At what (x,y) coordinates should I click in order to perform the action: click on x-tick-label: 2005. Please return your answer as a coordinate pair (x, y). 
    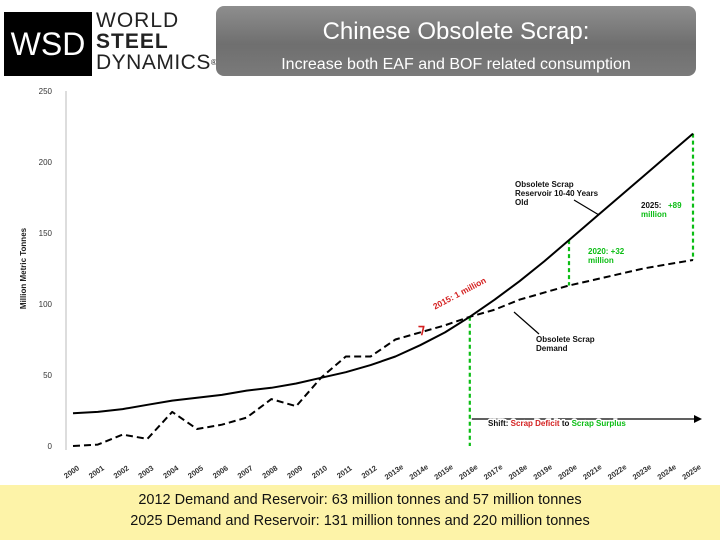
    Looking at the image, I should click on (195, 471).